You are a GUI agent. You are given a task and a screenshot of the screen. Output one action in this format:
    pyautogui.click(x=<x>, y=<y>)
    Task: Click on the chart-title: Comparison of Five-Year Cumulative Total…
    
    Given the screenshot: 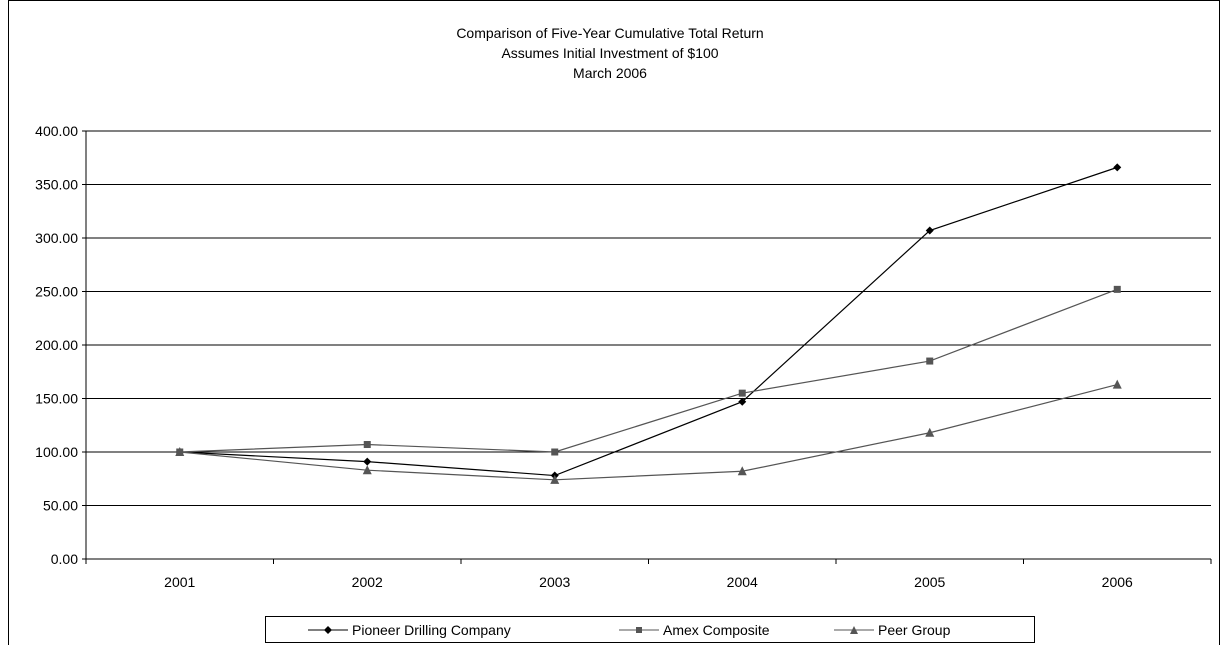 What is the action you would take?
    pyautogui.click(x=610, y=33)
    